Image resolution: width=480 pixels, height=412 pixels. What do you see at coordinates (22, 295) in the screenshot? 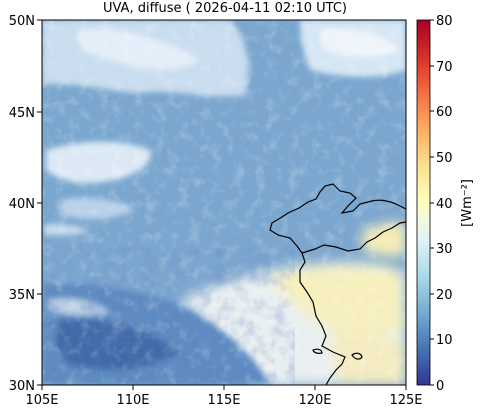
I see `lat-tick-label: 35N` at bounding box center [22, 295].